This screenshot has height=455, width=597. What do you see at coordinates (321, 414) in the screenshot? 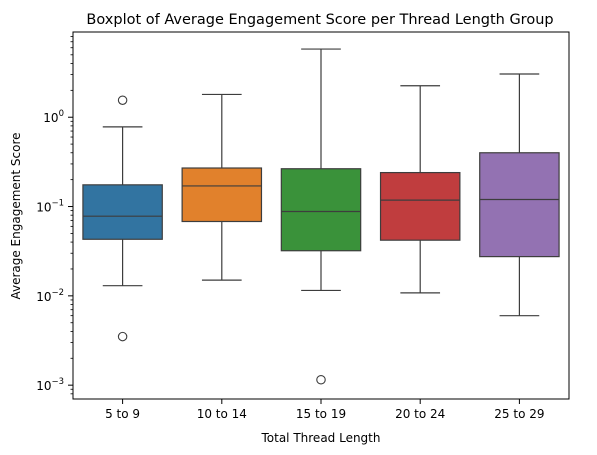
I see `x-tick-label: 15 to 19` at bounding box center [321, 414].